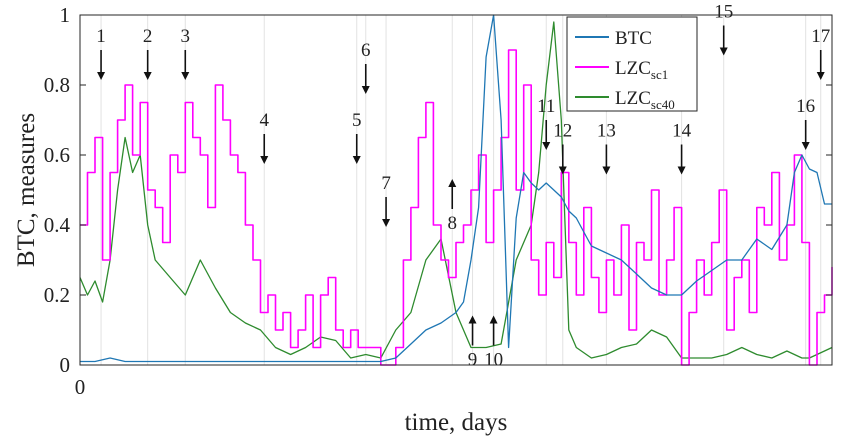 The width and height of the screenshot is (841, 444). I want to click on annotation-label: 2, so click(148, 36).